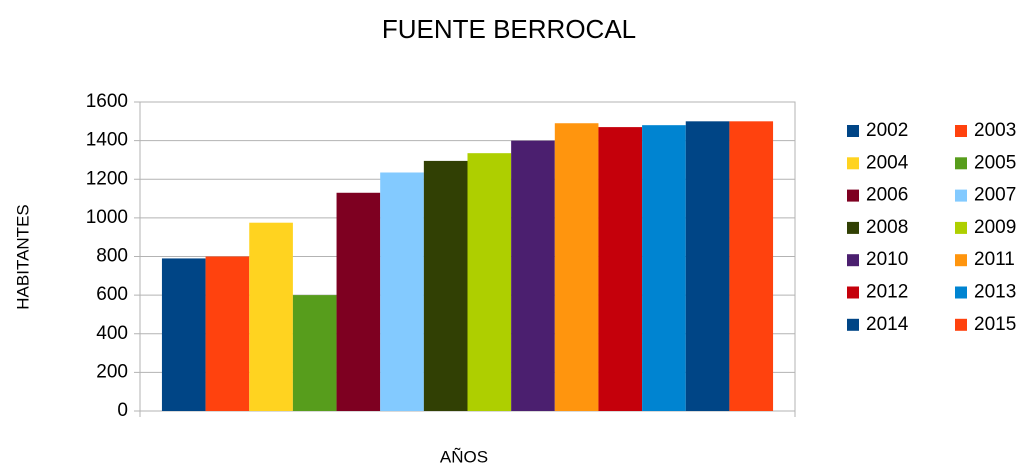 The width and height of the screenshot is (1026, 469). Describe the element at coordinates (995, 292) in the screenshot. I see `legend-label: 2013` at that location.